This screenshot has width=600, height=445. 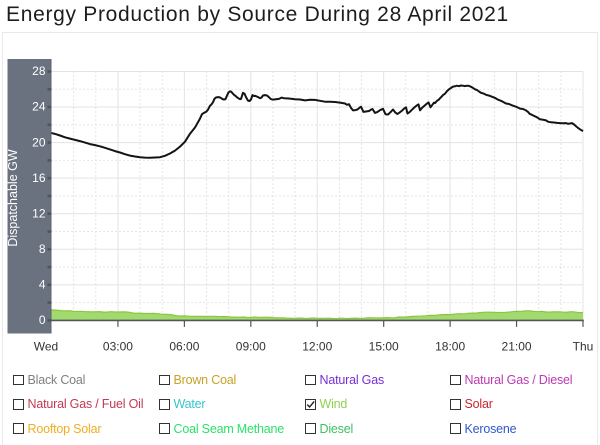 What do you see at coordinates (39, 178) in the screenshot?
I see `svg-text: 16` at bounding box center [39, 178].